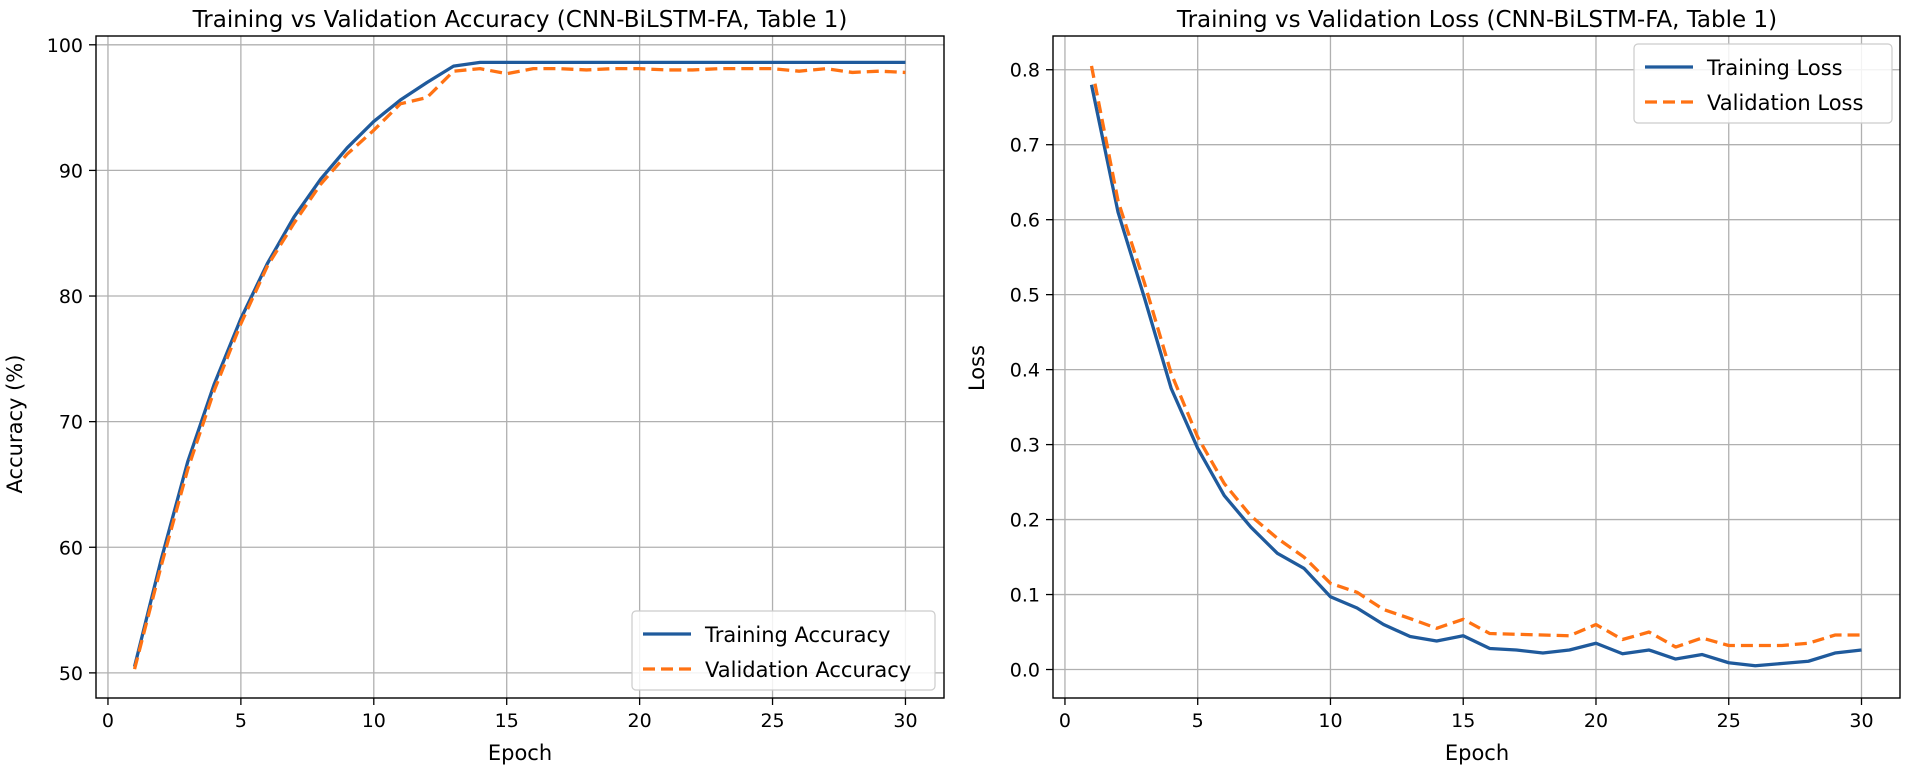 This screenshot has width=1905, height=767. What do you see at coordinates (71, 423) in the screenshot?
I see `accuracy-ytick-label-70: 70` at bounding box center [71, 423].